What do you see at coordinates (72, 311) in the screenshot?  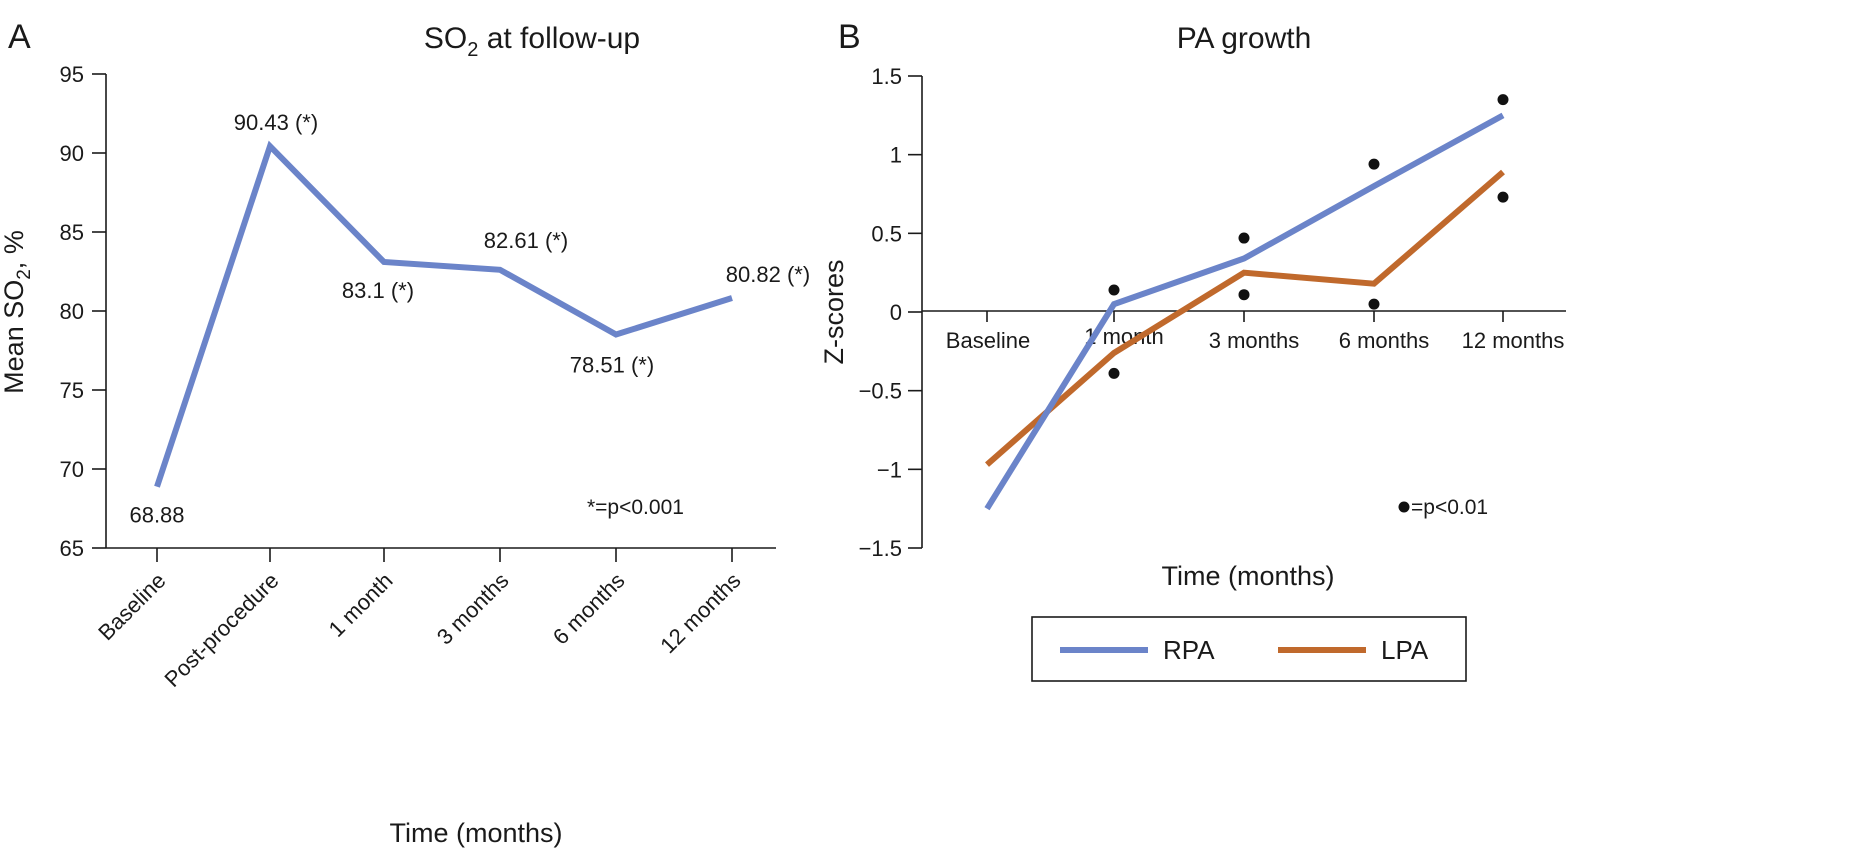 I see `panel-a-ytick-label: 80` at bounding box center [72, 311].